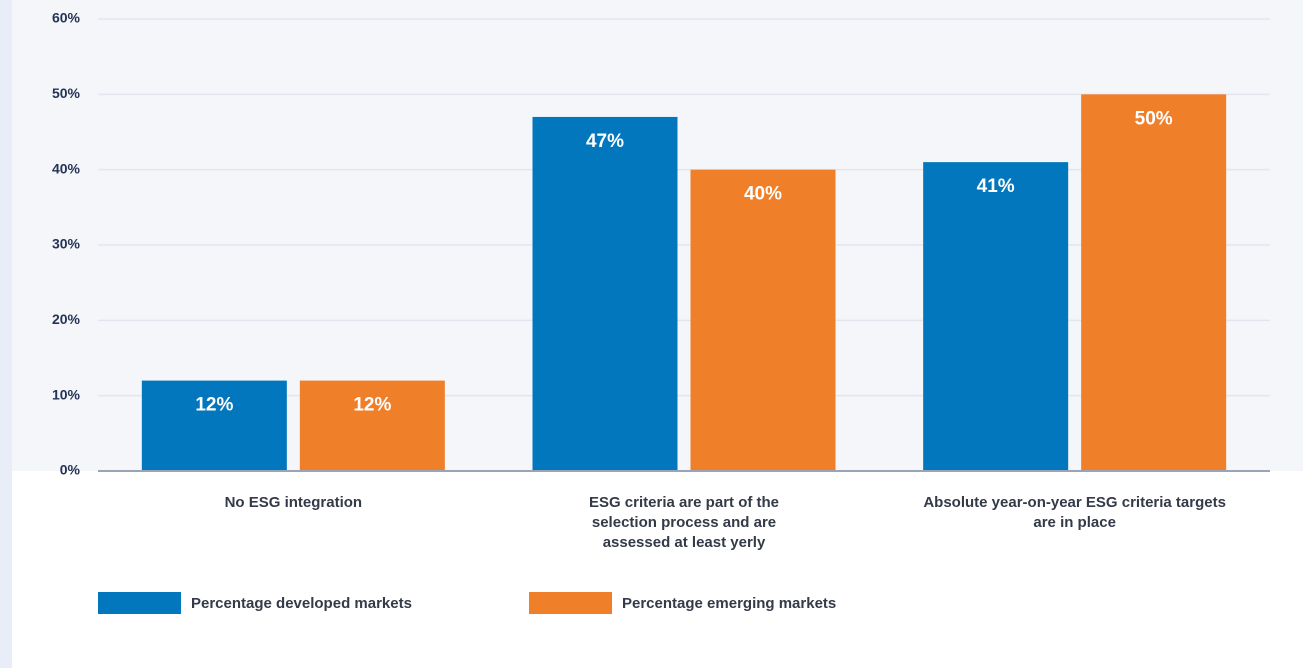 The height and width of the screenshot is (668, 1303). Describe the element at coordinates (66, 18) in the screenshot. I see `y-tick-label: 60%` at that location.